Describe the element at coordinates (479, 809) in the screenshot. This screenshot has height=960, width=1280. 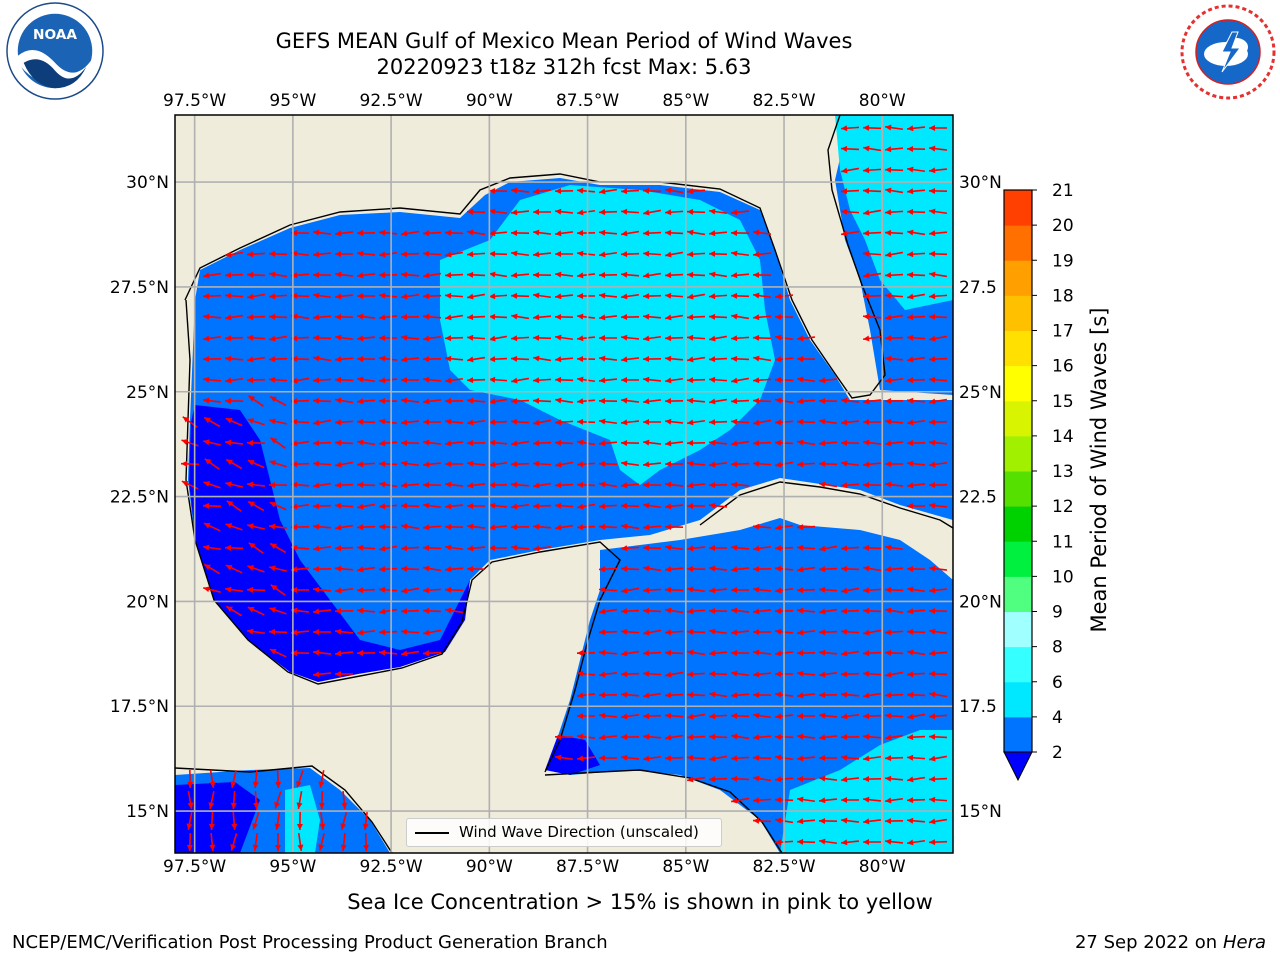
I see `coastline-central-america` at that location.